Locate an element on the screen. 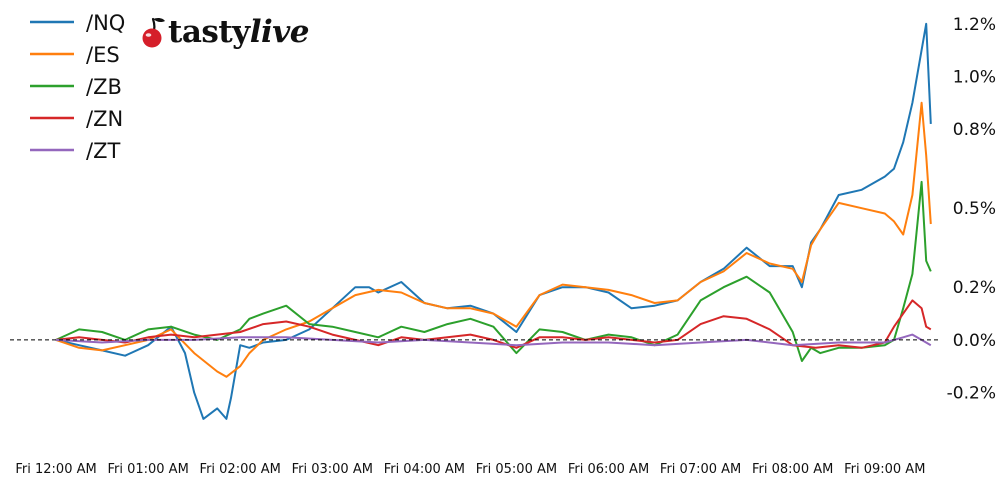 The width and height of the screenshot is (1000, 481). x-tick-label: Fri 07:00 AM is located at coordinates (700, 469).